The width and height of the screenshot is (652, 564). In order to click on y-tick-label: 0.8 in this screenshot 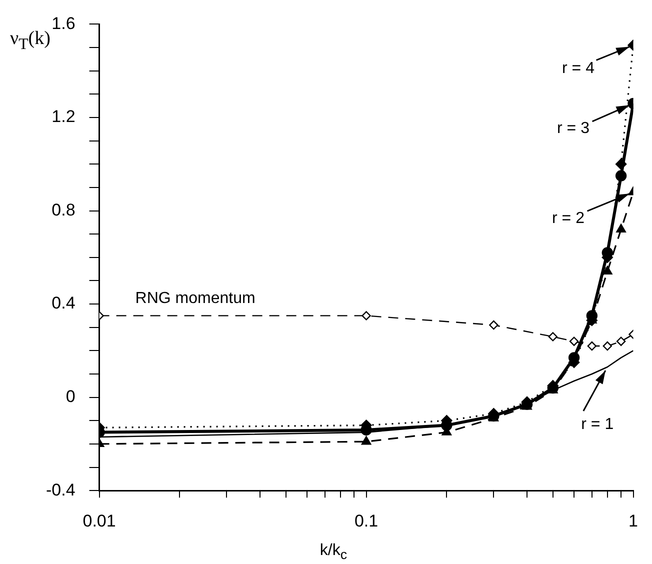, I will do `click(64, 210)`.